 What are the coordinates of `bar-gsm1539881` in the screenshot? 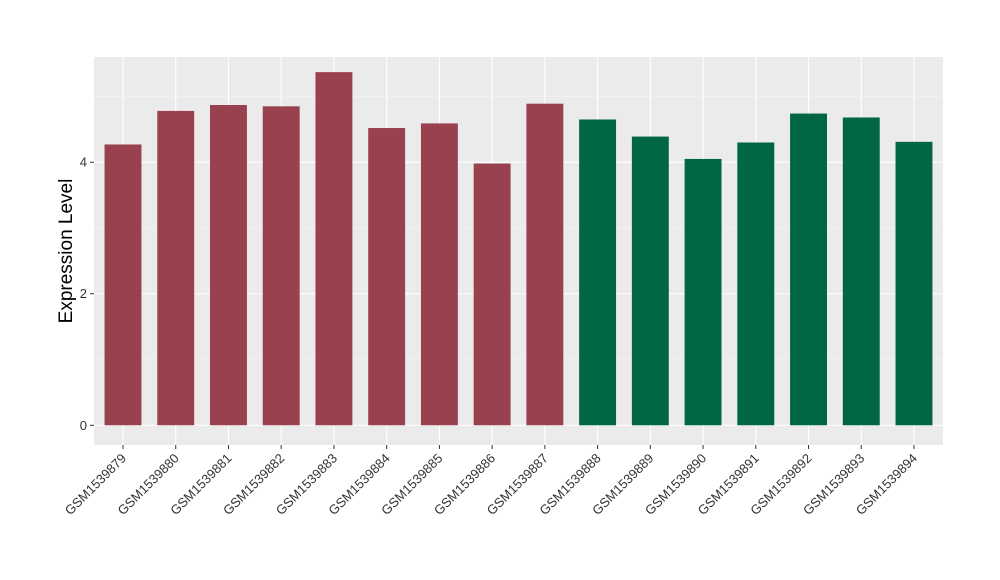 It's located at (228, 265).